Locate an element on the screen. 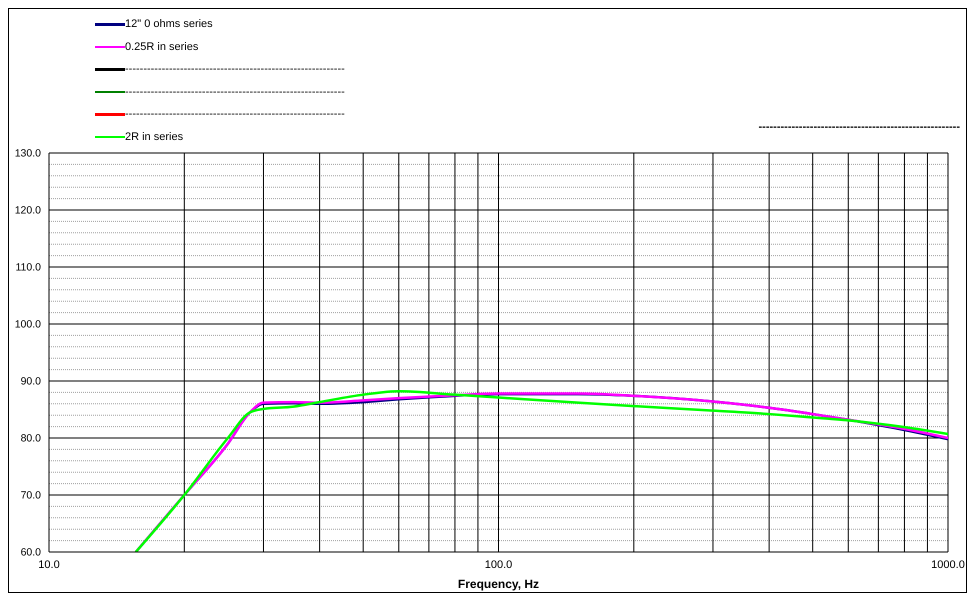 This screenshot has height=601, width=975. x-tick-label: 100.0 is located at coordinates (498, 564).